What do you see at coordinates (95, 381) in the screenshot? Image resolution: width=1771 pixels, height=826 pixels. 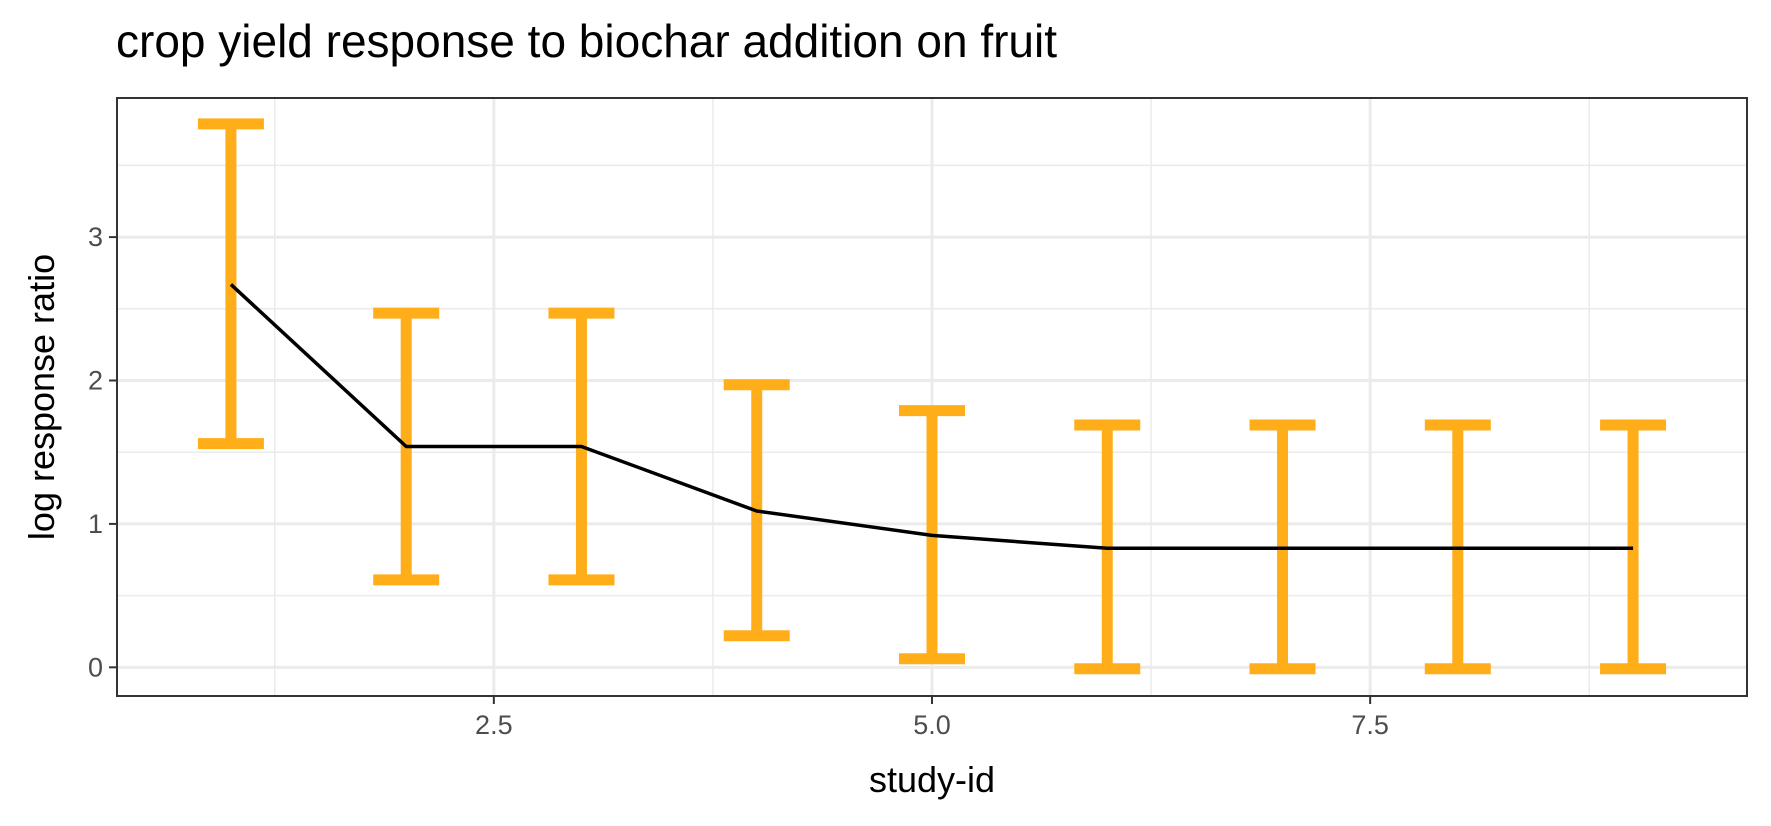 I see `y-tick-label: 2` at bounding box center [95, 381].